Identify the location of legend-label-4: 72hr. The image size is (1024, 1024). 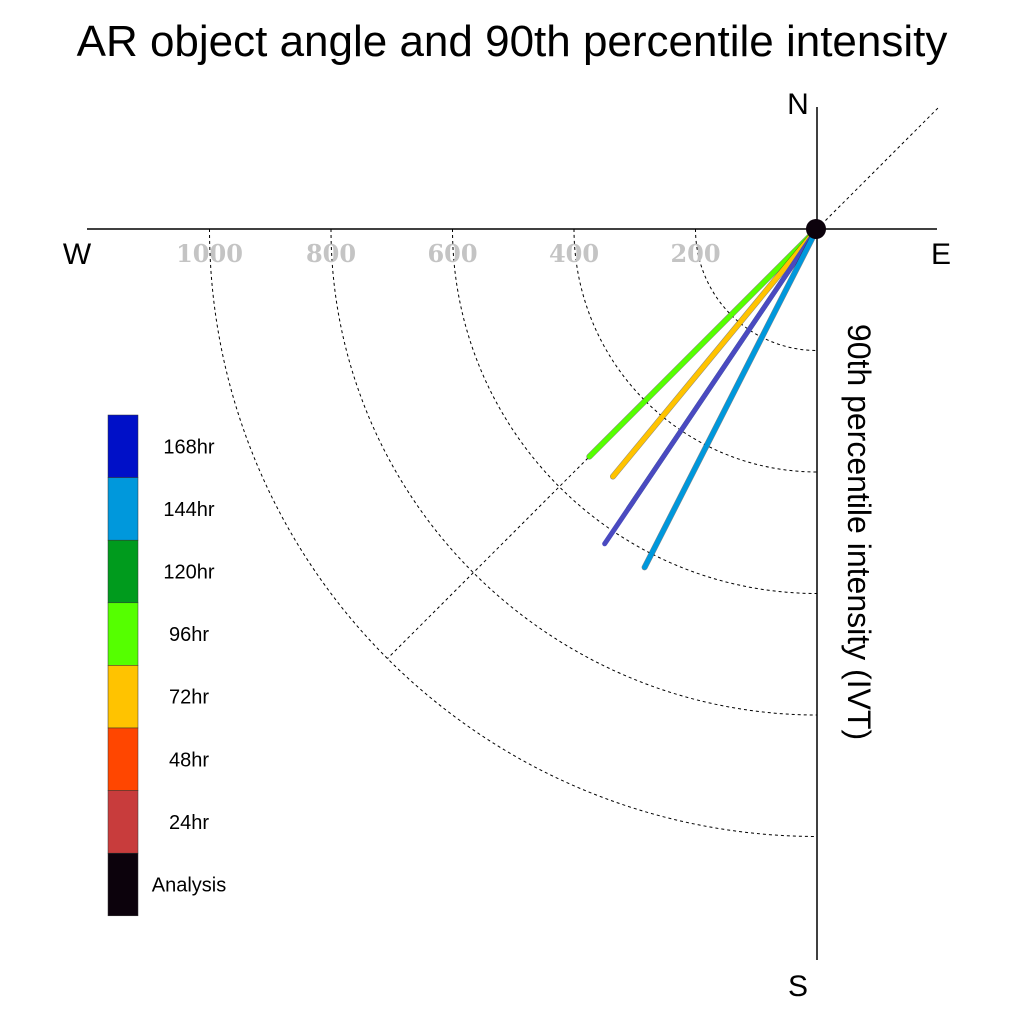
(189, 698).